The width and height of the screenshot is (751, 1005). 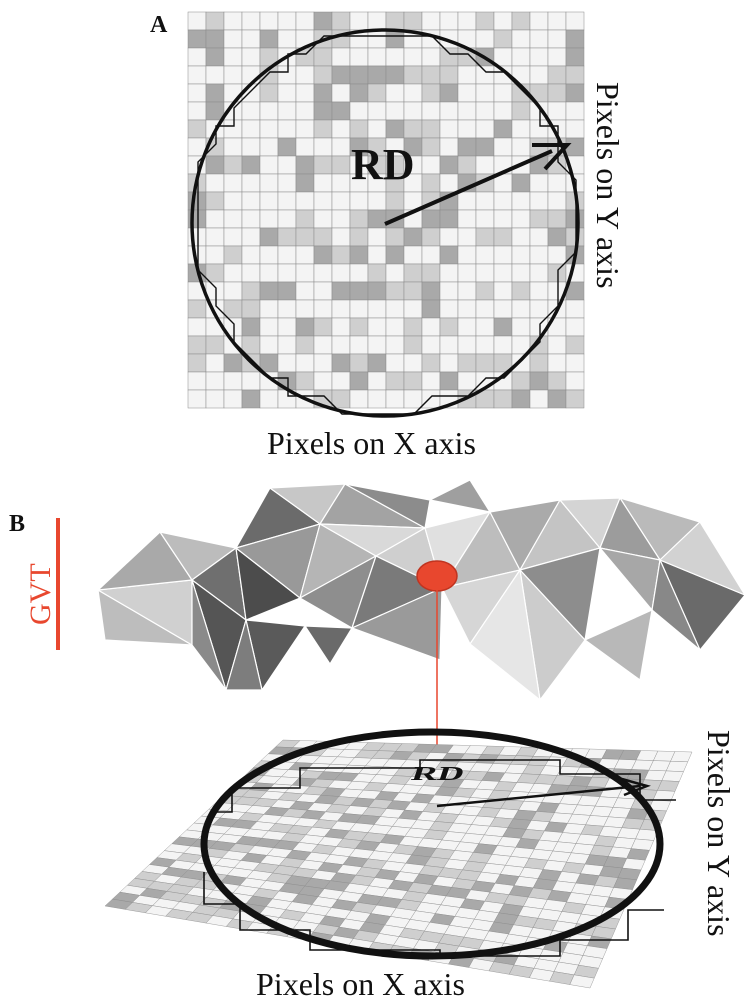 What do you see at coordinates (371, 443) in the screenshot?
I see `panel-a-x-axis-label: Pixels on X axis` at bounding box center [371, 443].